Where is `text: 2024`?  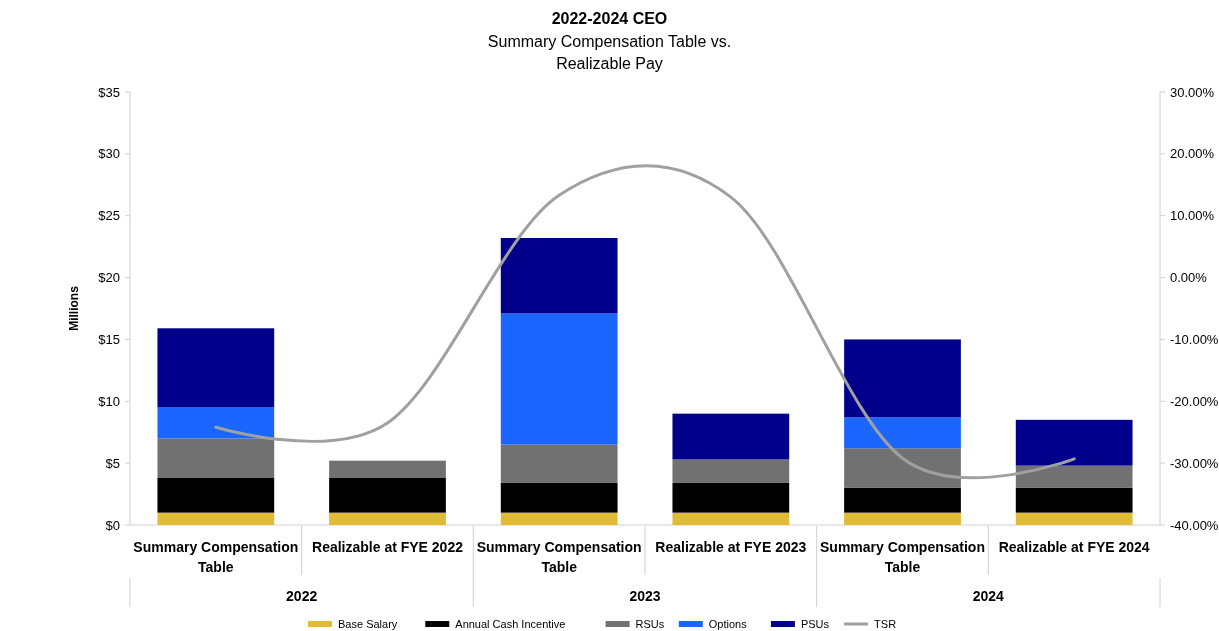
text: 2024 is located at coordinates (988, 596).